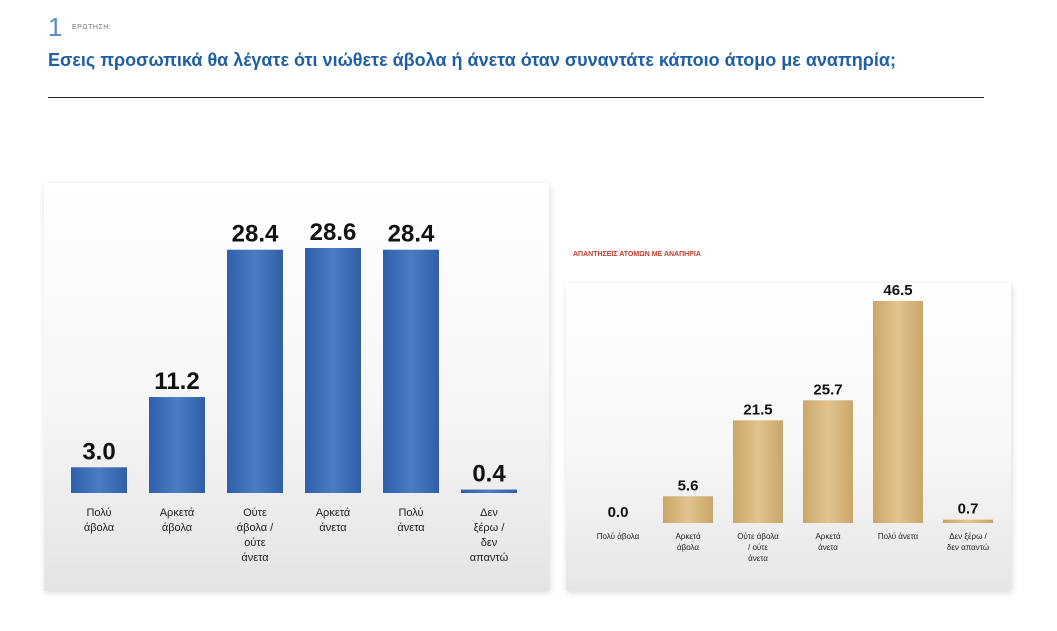  I want to click on slide-tag: ΕΡΩΤΗΣΗ:, so click(92, 27).